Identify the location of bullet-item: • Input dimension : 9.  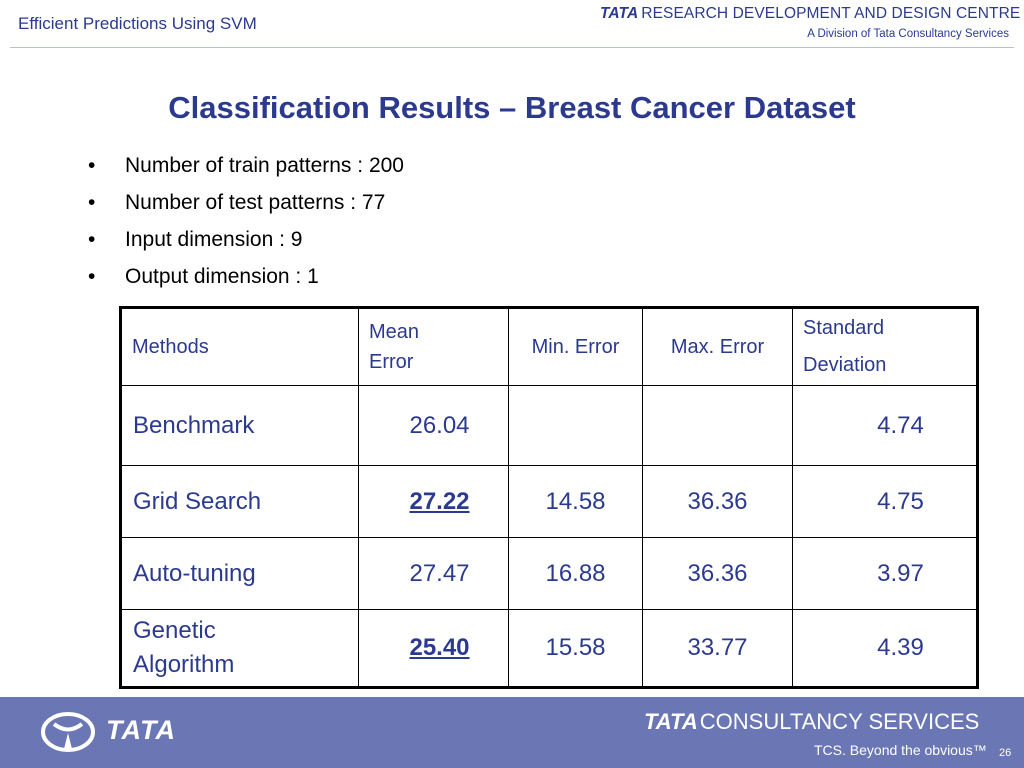
(246, 244).